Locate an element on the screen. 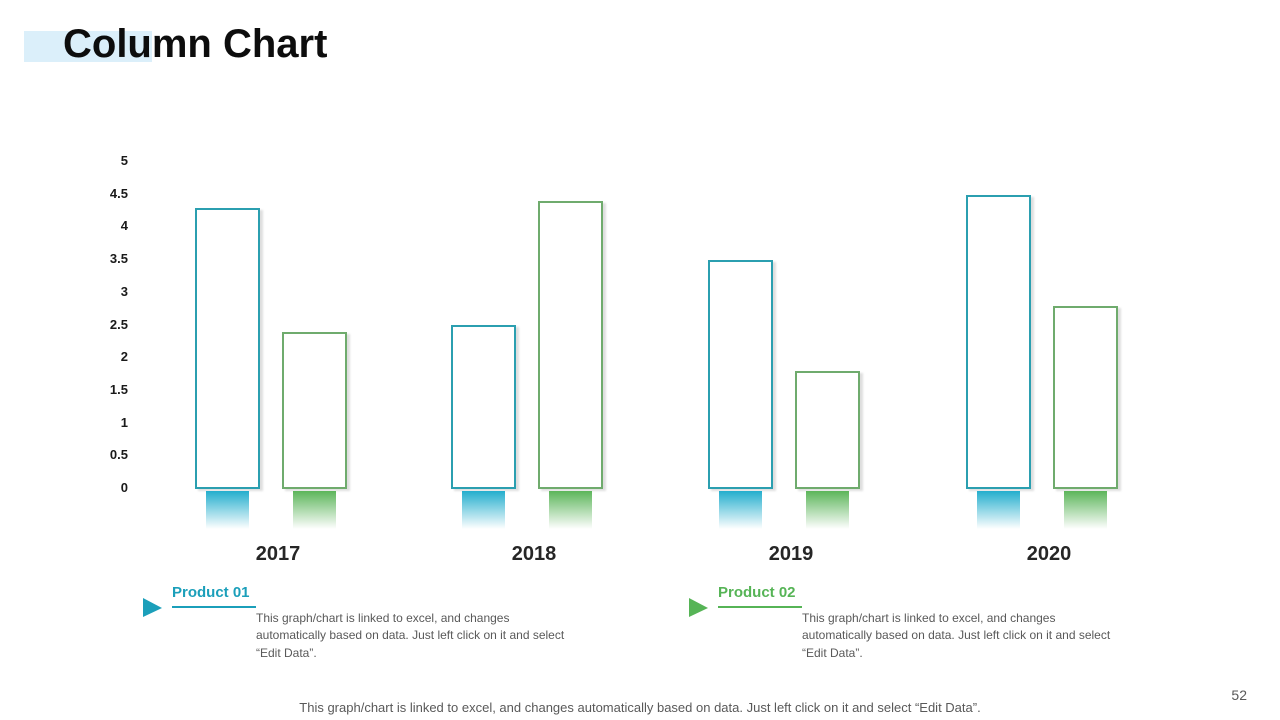 This screenshot has width=1280, height=720. bar-product-02-2018 is located at coordinates (570, 345).